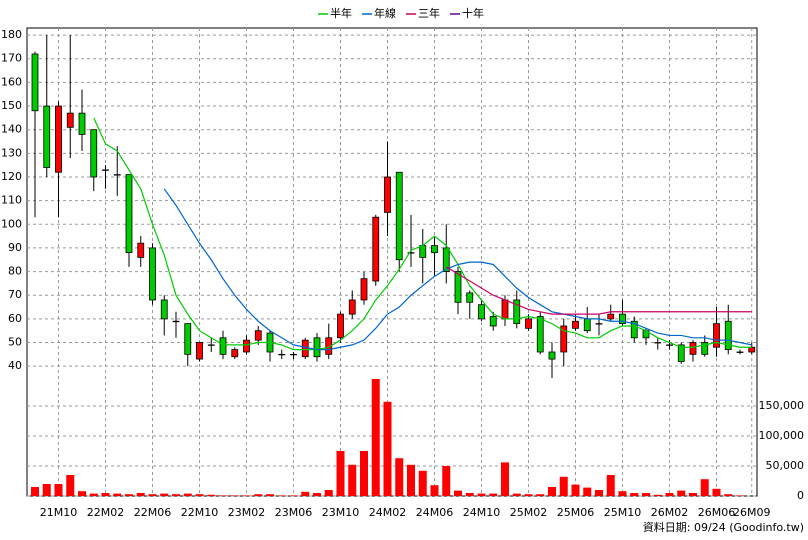 This screenshot has width=808, height=540. Describe the element at coordinates (59, 512) in the screenshot. I see `x-tick-label: 21M10` at that location.